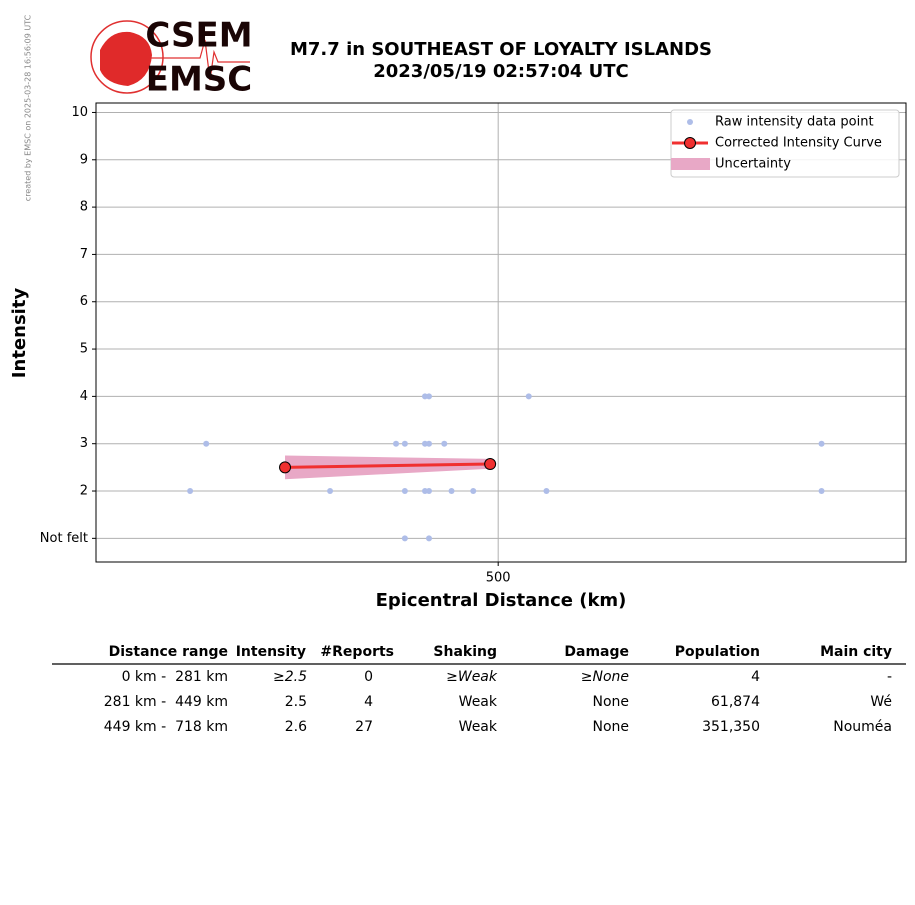  I want to click on table-cell: 351,350, so click(731, 727).